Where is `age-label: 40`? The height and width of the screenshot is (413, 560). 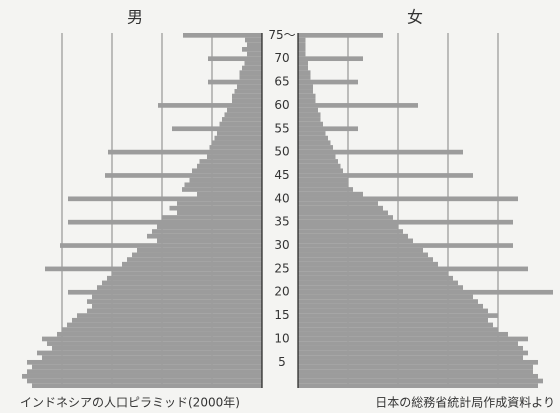 age-label: 40 is located at coordinates (281, 198).